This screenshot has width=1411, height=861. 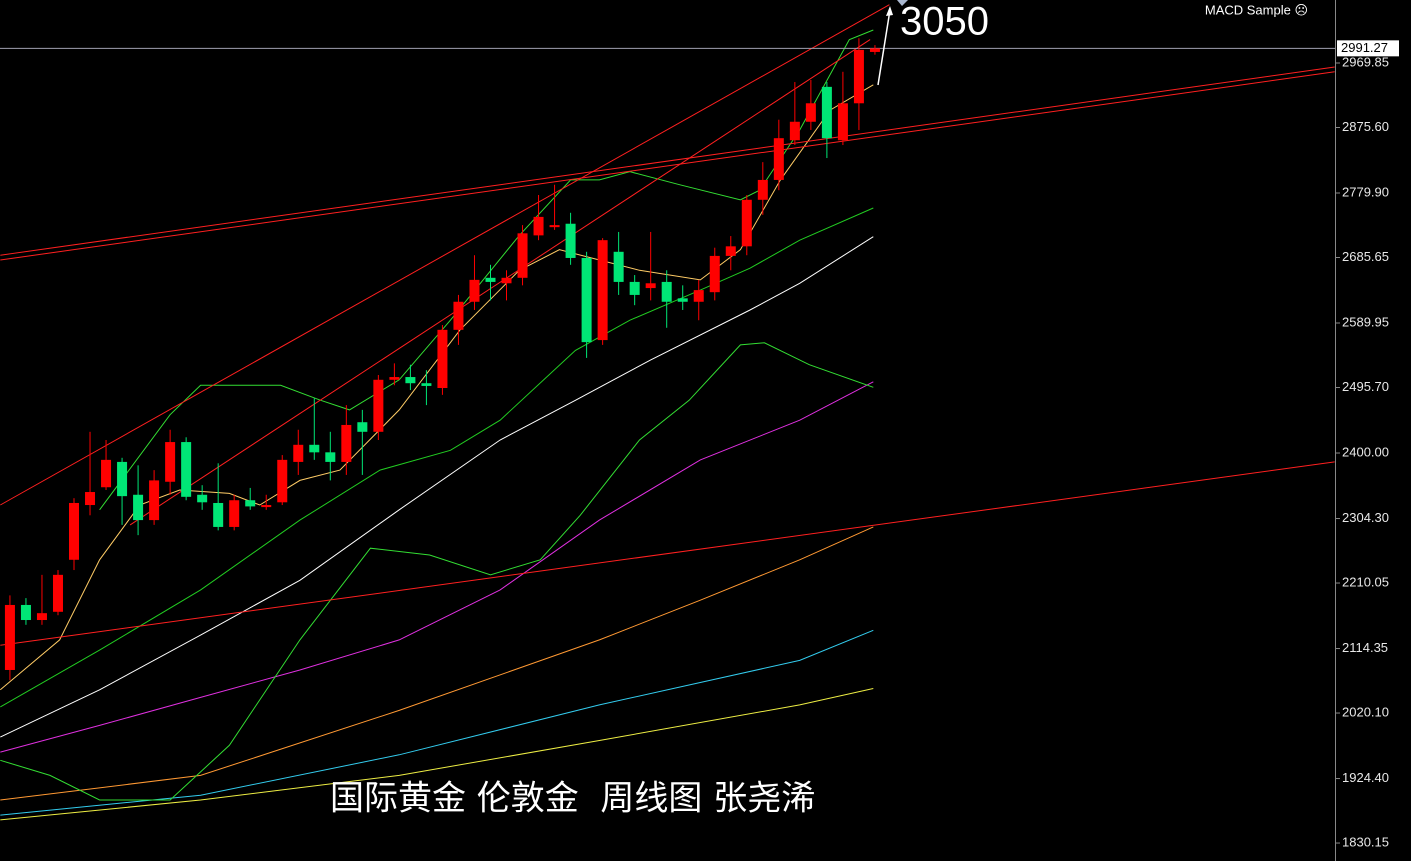 What do you see at coordinates (1365, 777) in the screenshot?
I see `y-tick-label: 1924.40` at bounding box center [1365, 777].